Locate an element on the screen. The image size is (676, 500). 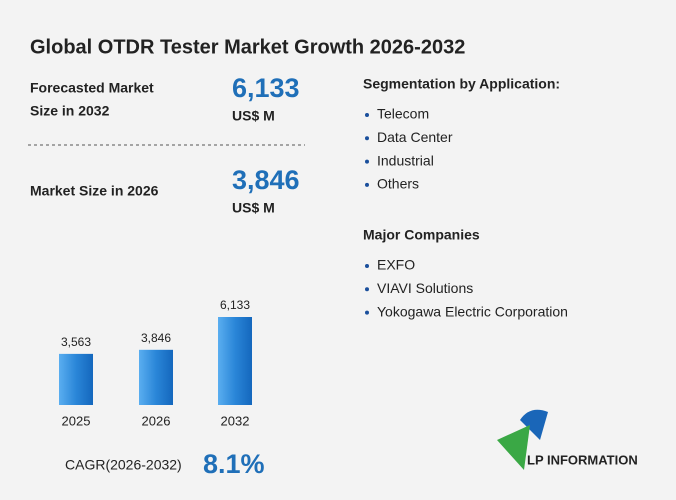
cagr-value: 8.1% is located at coordinates (234, 464).